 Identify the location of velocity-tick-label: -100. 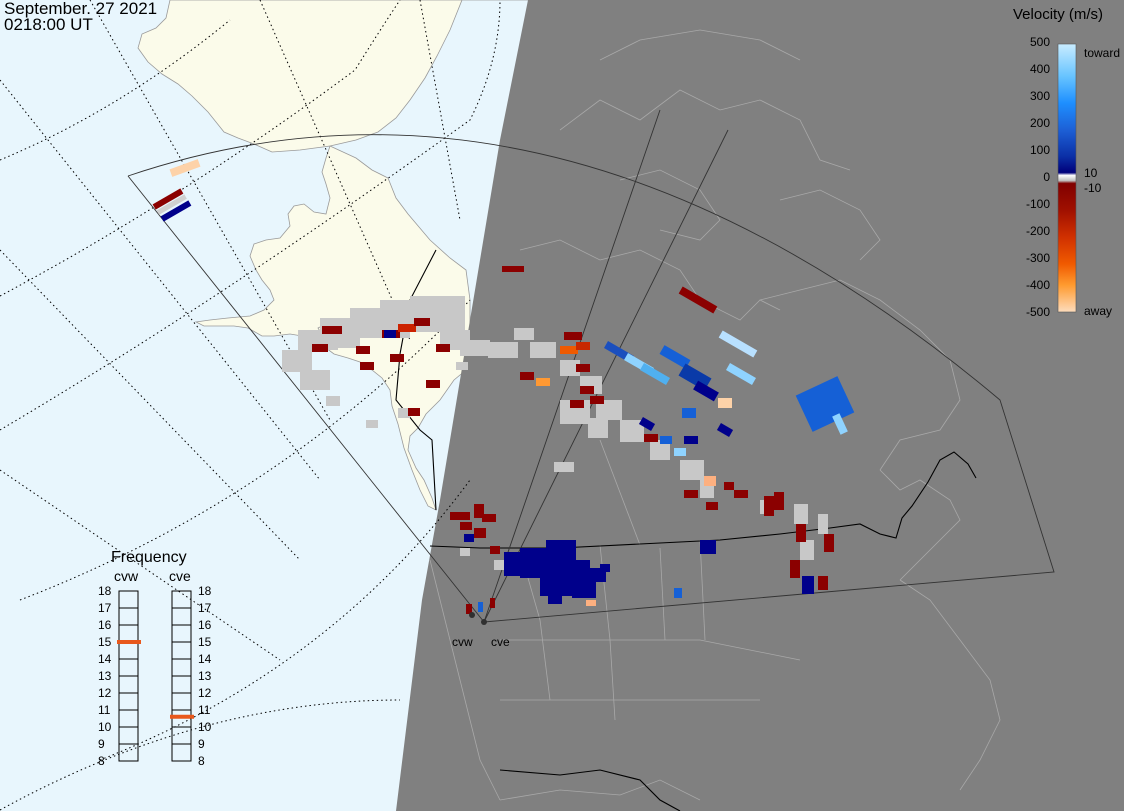
(1037, 204).